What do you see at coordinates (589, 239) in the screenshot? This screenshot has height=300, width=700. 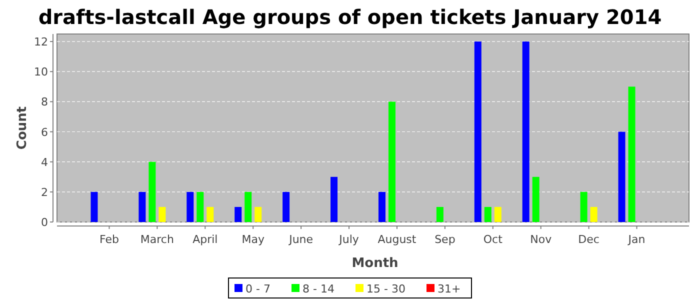 I see `x-tick-label: Dec` at bounding box center [589, 239].